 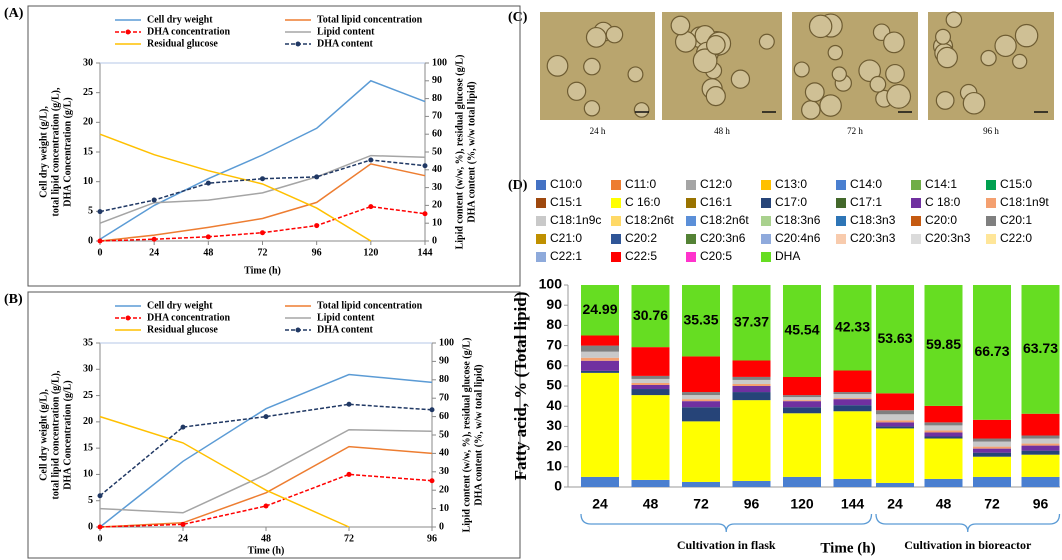 I want to click on legend-marker, so click(x=298, y=330).